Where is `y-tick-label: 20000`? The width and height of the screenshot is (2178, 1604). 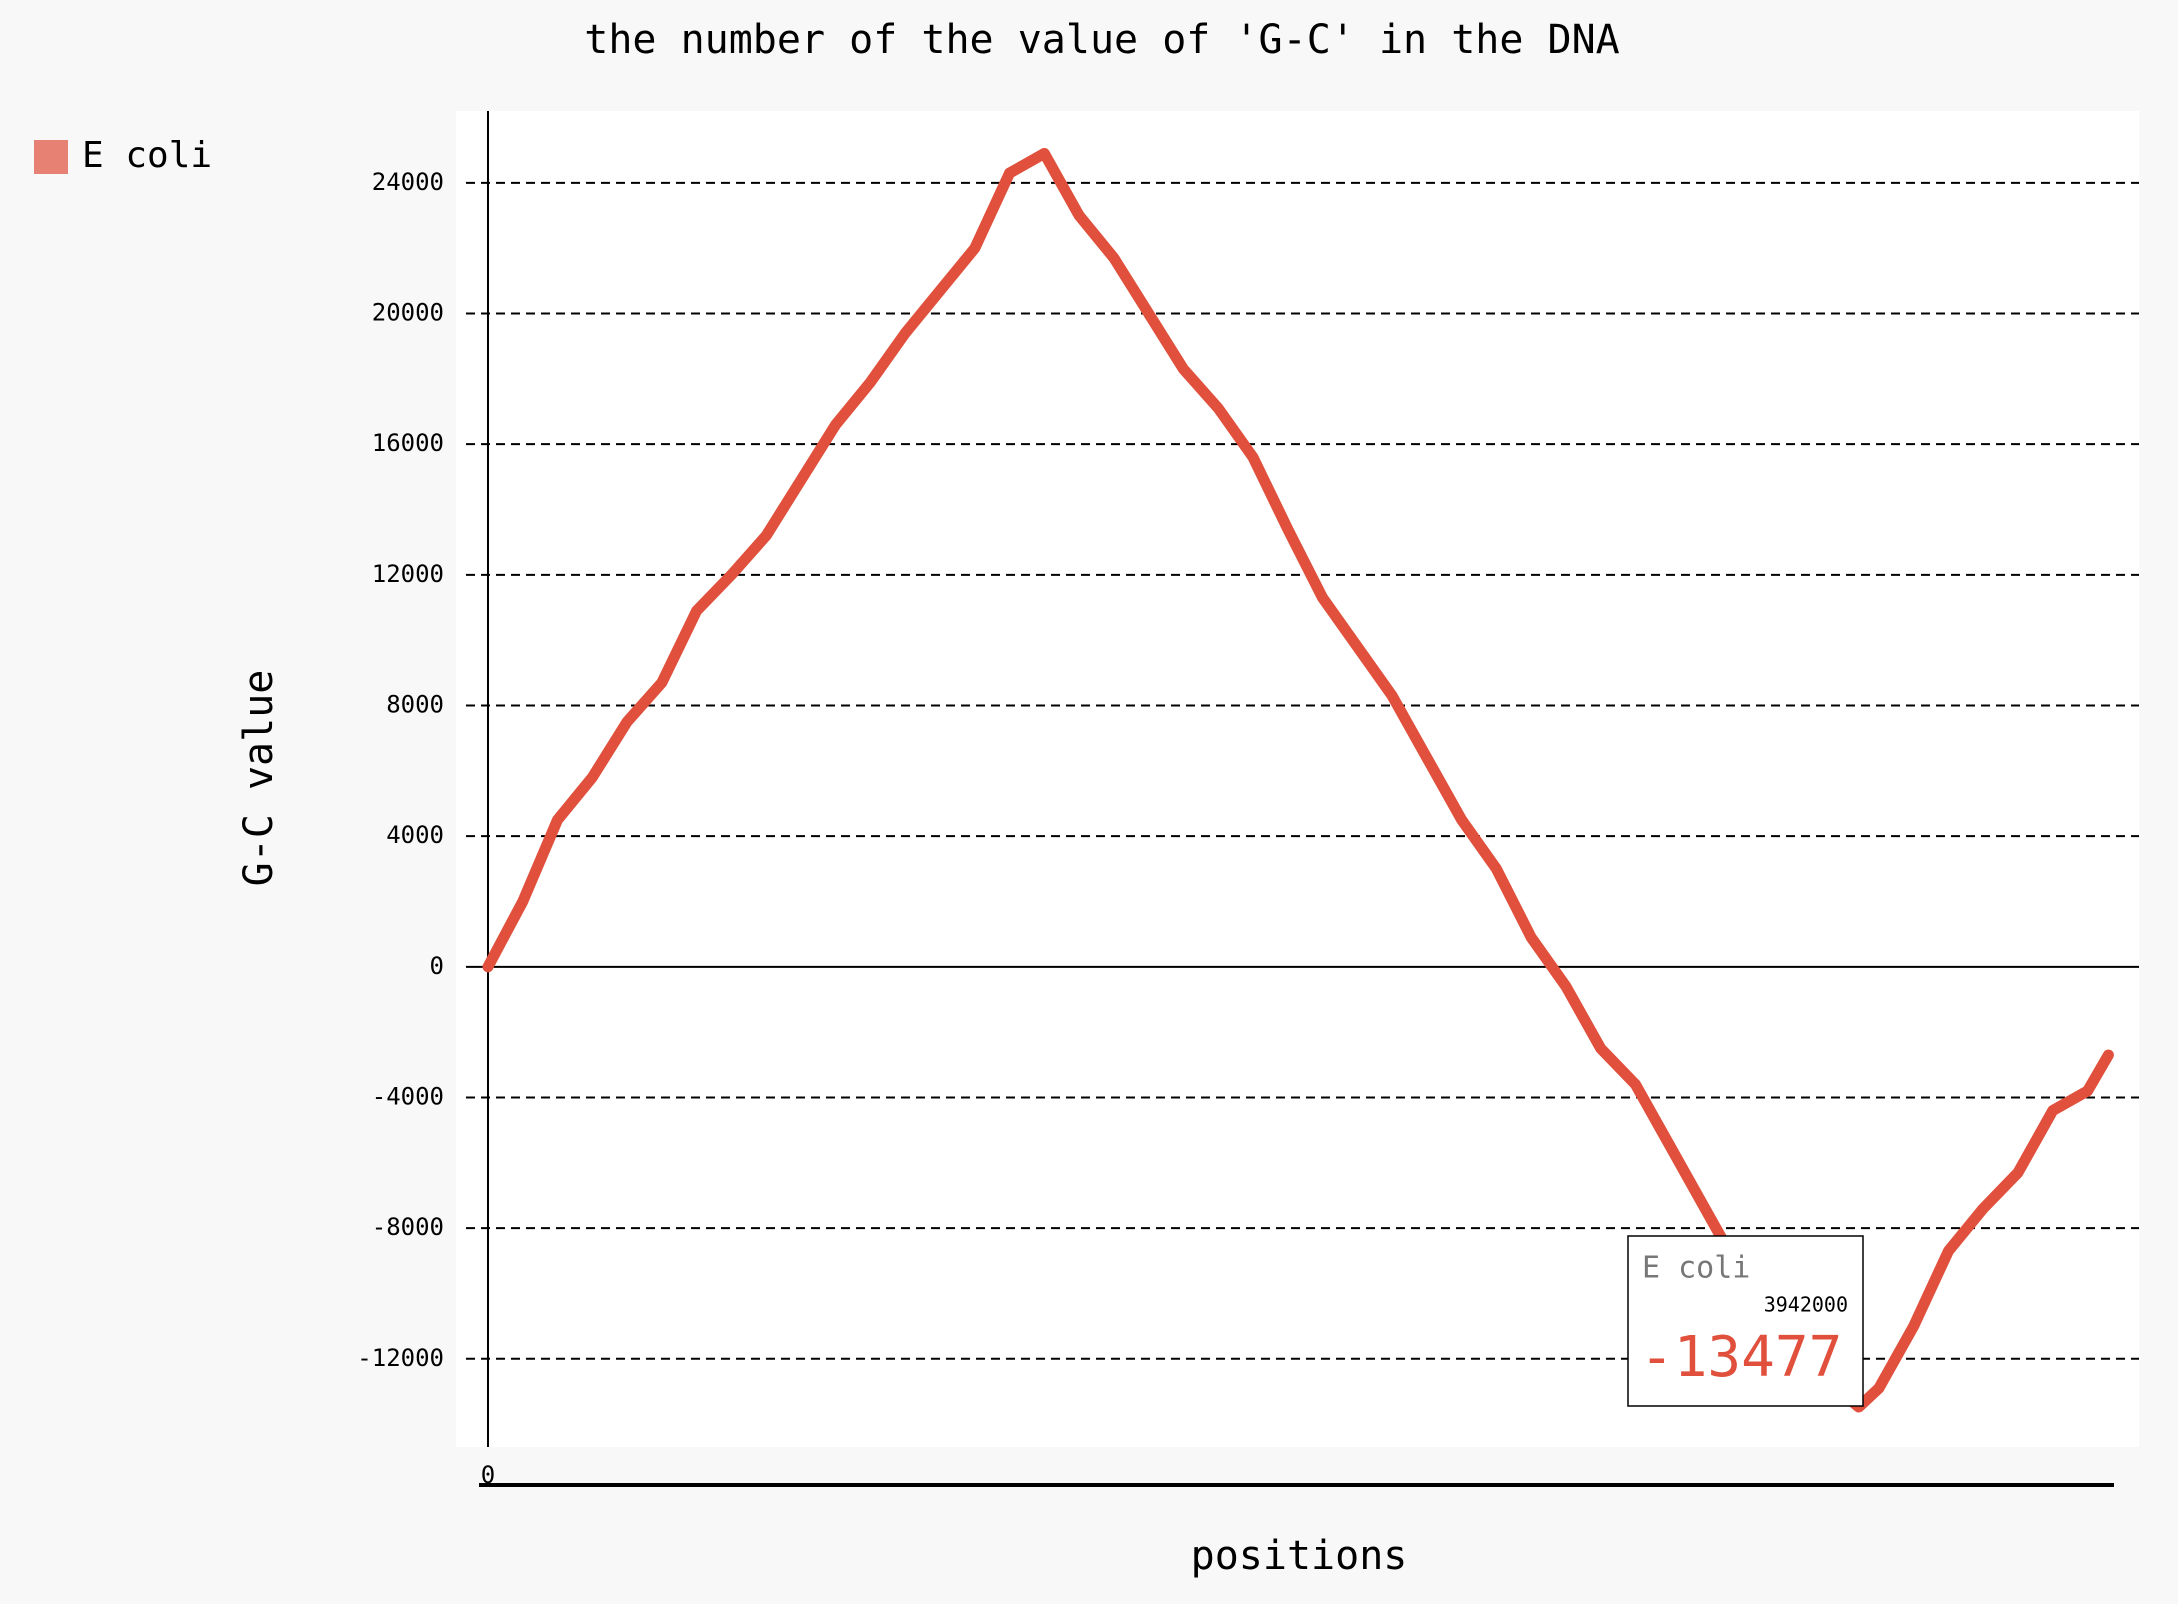 y-tick-label: 20000 is located at coordinates (408, 313).